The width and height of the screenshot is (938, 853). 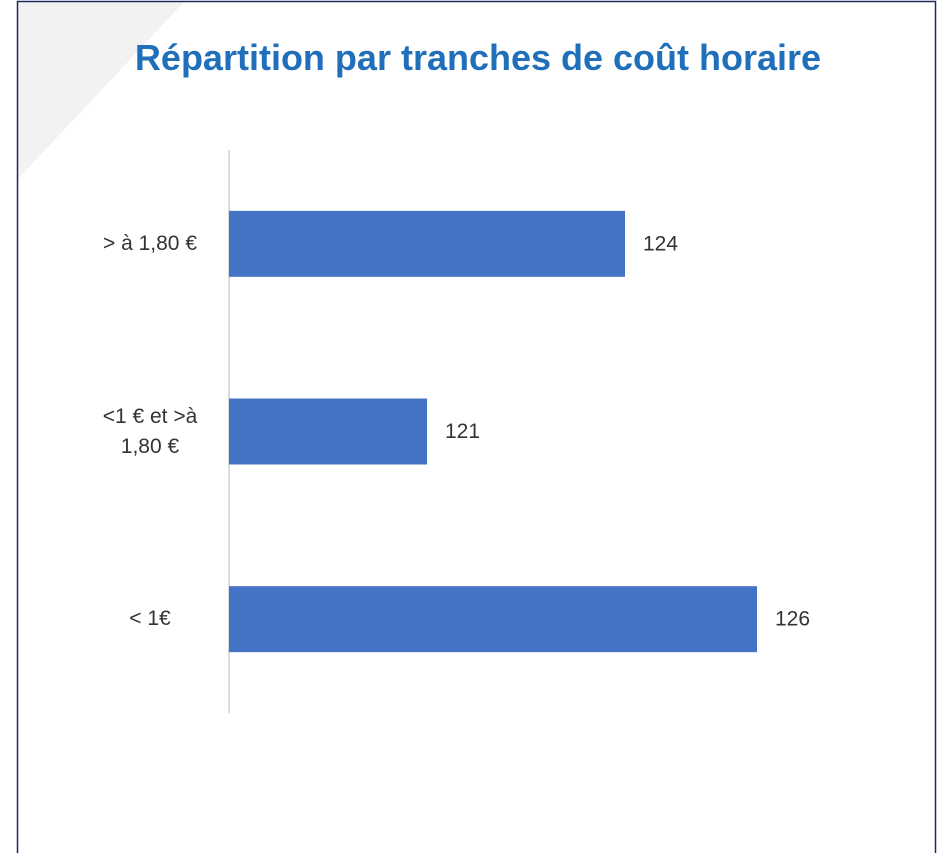 I want to click on data-label: 124, so click(x=660, y=243).